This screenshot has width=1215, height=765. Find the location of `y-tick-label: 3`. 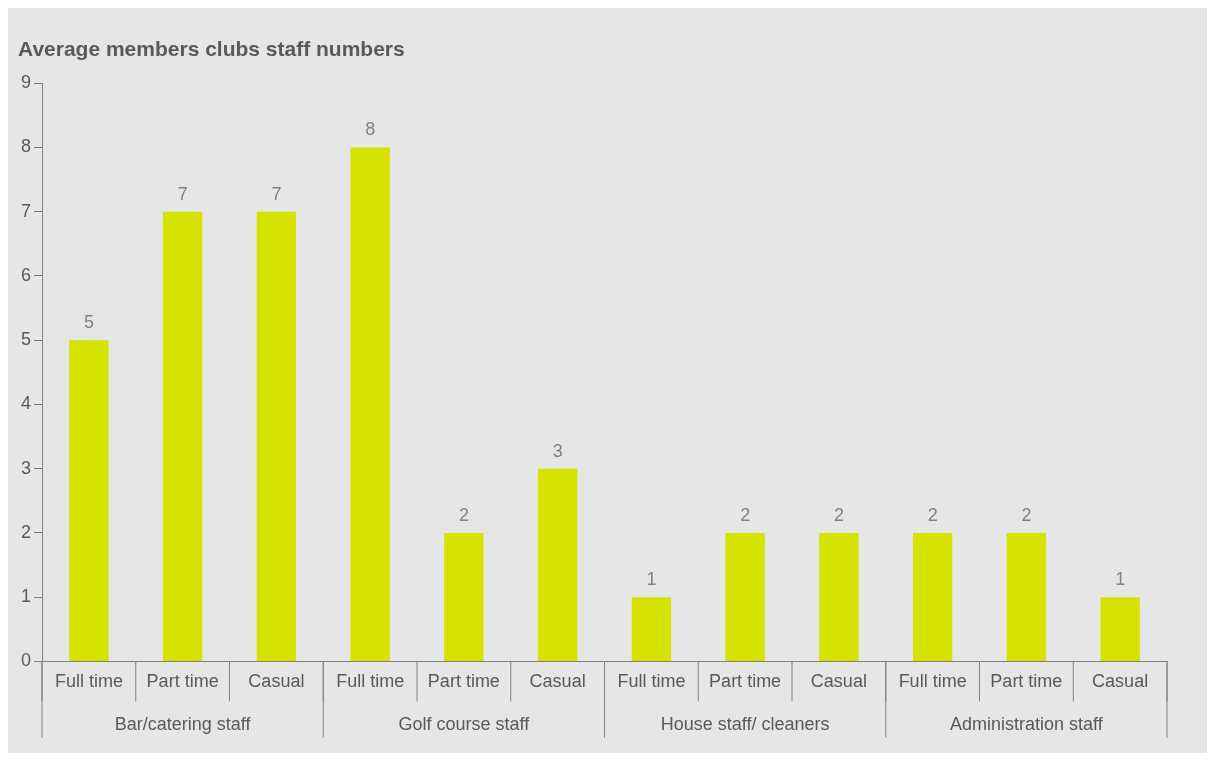

y-tick-label: 3 is located at coordinates (26, 467).